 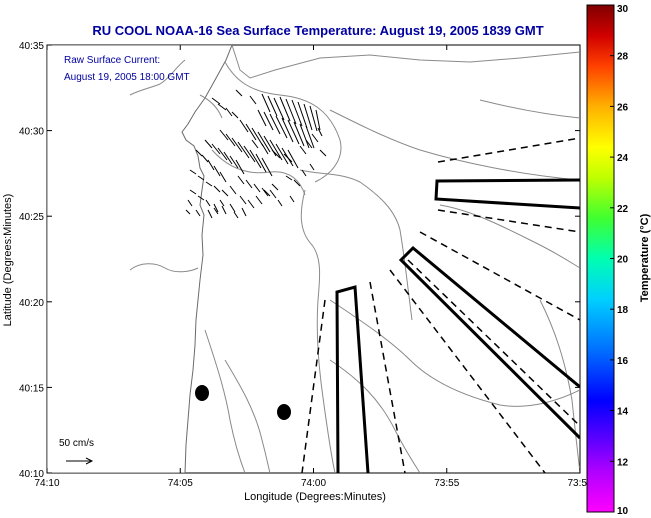 I want to click on channel-box-south, so click(x=352, y=379).